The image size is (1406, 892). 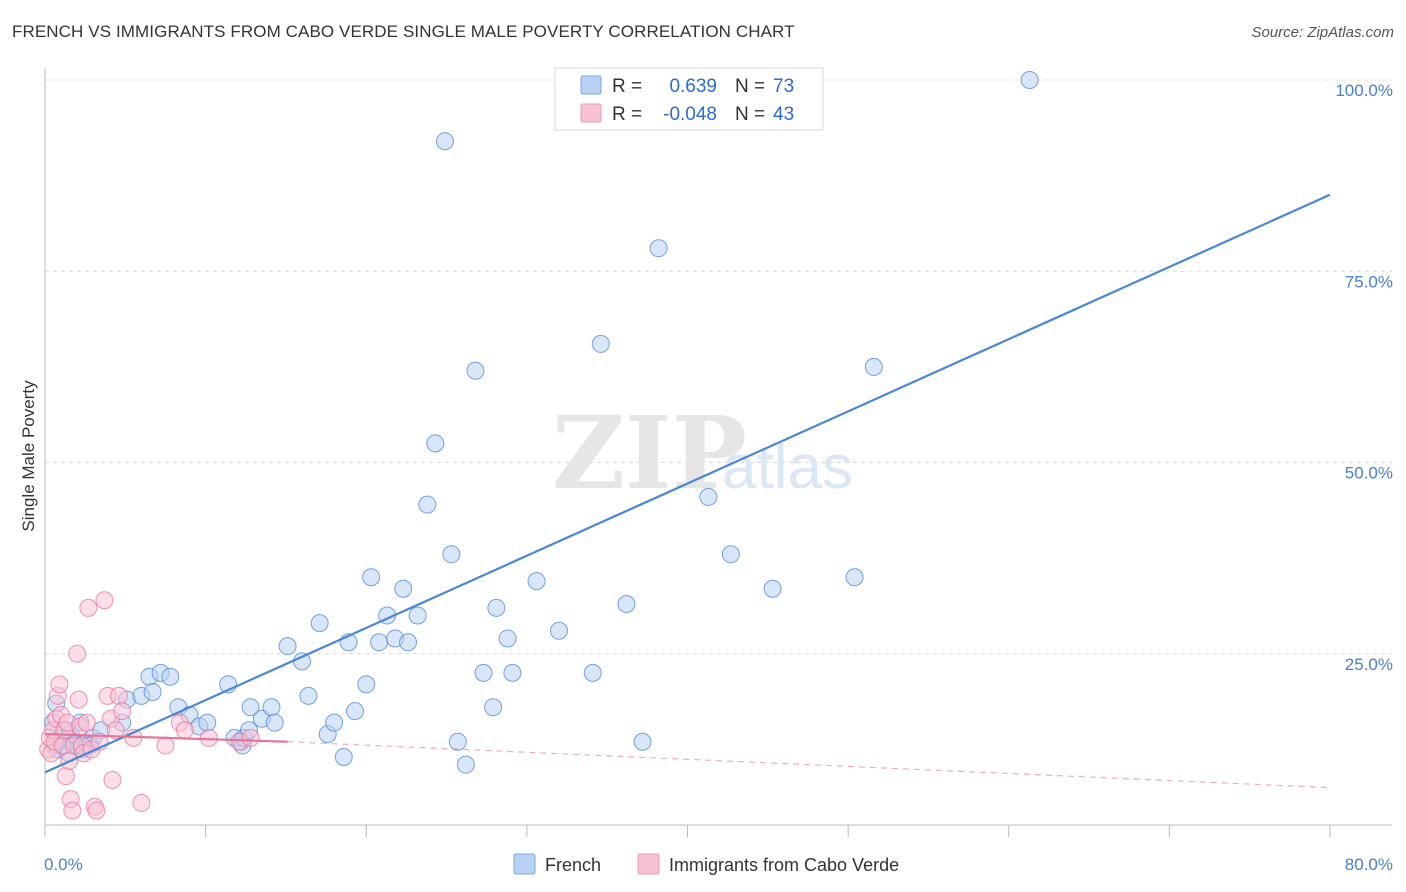 What do you see at coordinates (648, 864) in the screenshot?
I see `series-legend-swatch-cabo-verde` at bounding box center [648, 864].